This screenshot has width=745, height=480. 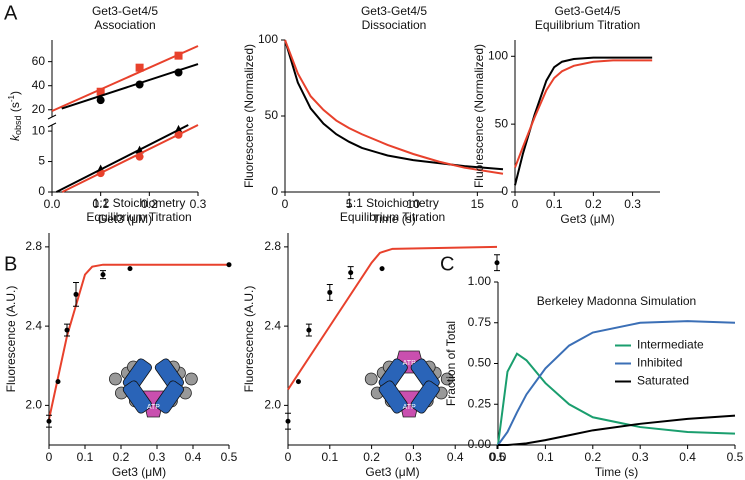 I want to click on y-tick-label: 2.0, so click(x=33, y=405).